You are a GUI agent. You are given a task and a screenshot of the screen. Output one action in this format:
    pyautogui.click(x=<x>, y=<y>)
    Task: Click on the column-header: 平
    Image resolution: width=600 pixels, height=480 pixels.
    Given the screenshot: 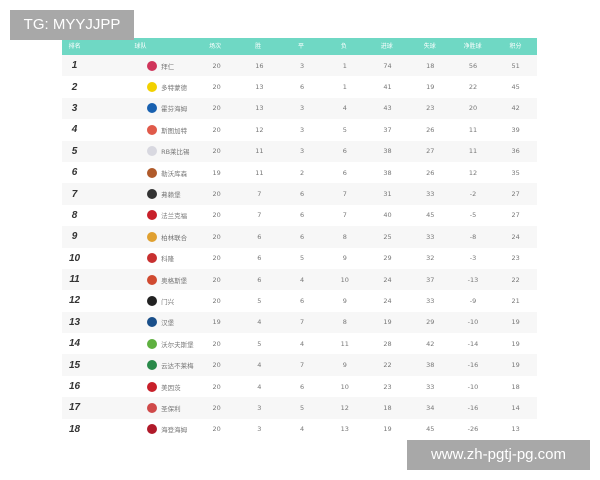 What is the action you would take?
    pyautogui.click(x=300, y=46)
    